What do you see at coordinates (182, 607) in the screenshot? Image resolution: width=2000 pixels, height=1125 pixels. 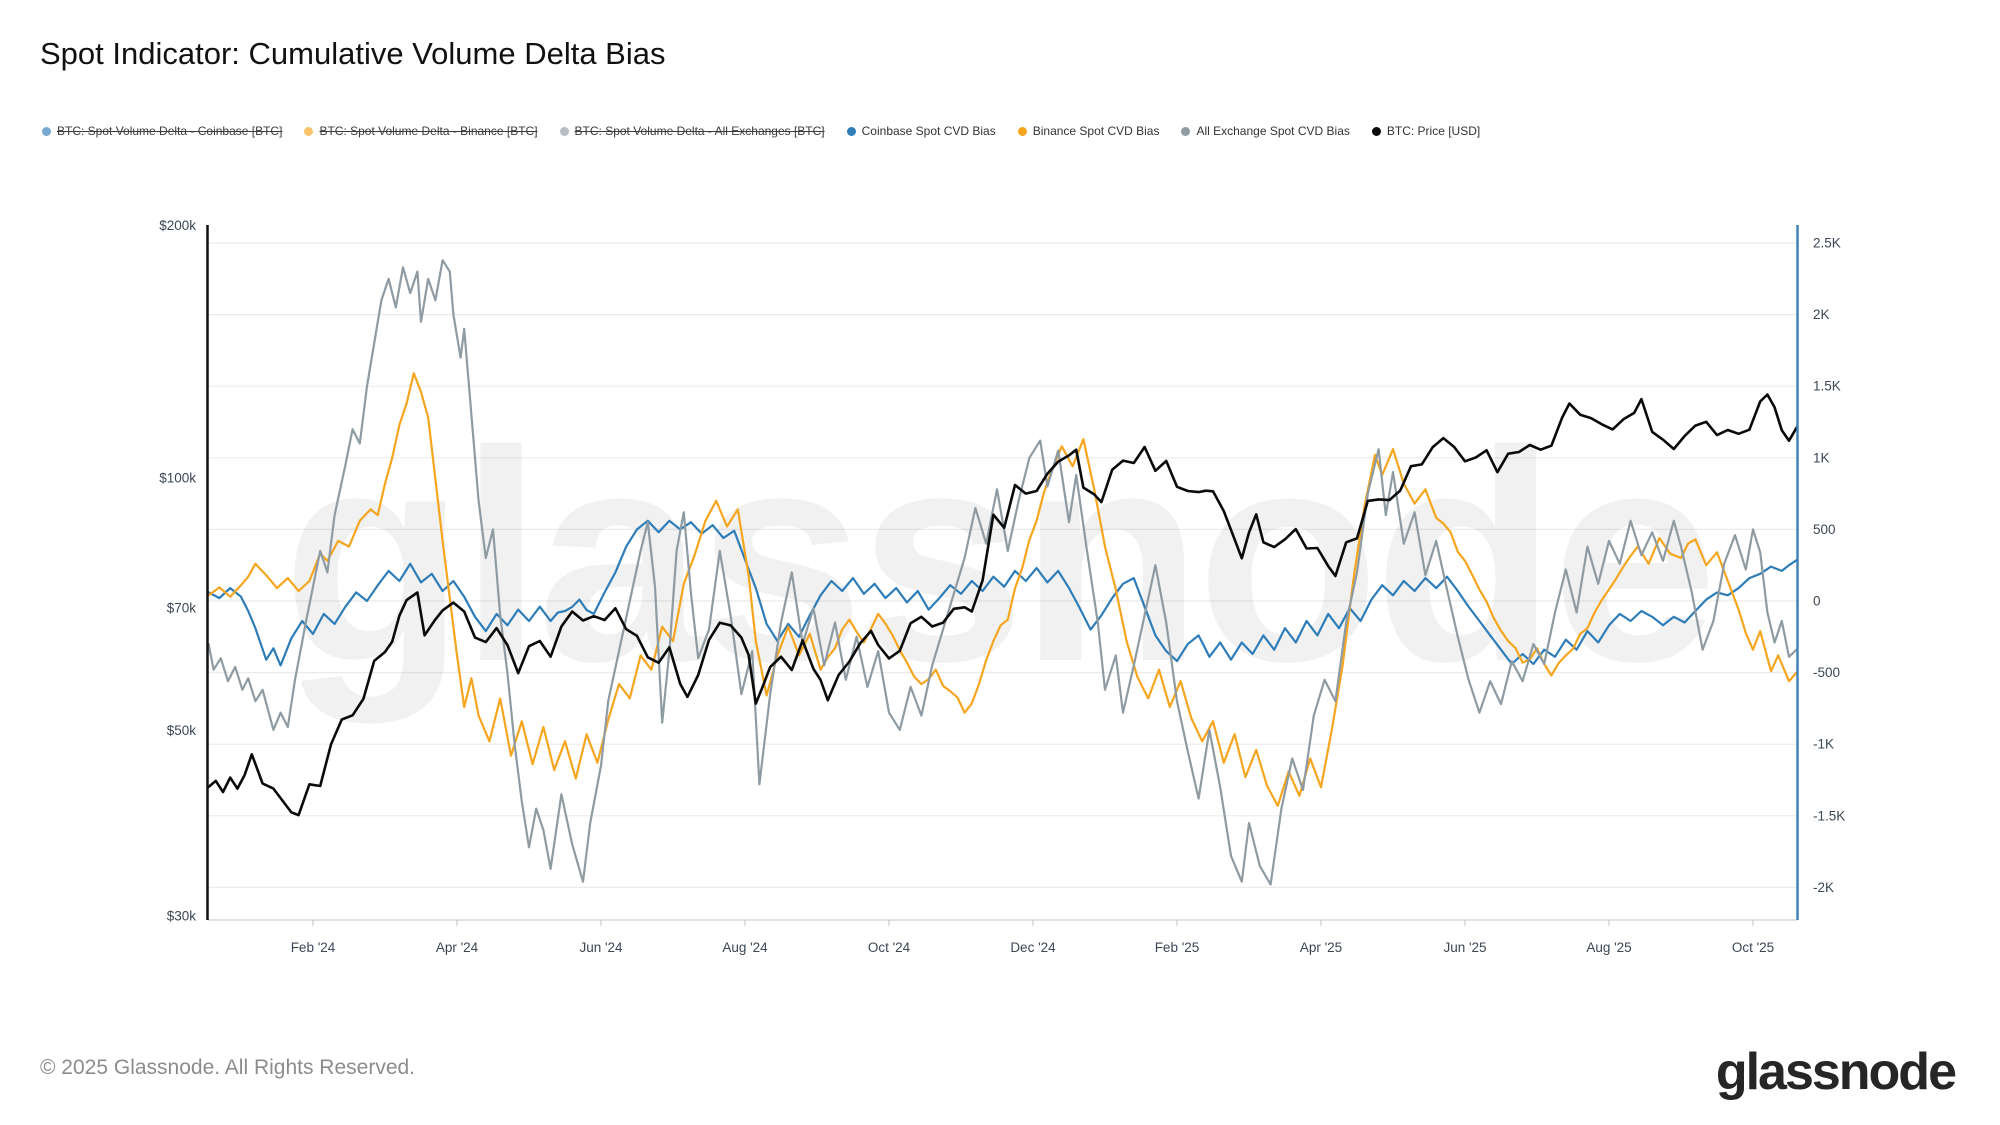 I see `y-left-tick-label: $70k` at bounding box center [182, 607].